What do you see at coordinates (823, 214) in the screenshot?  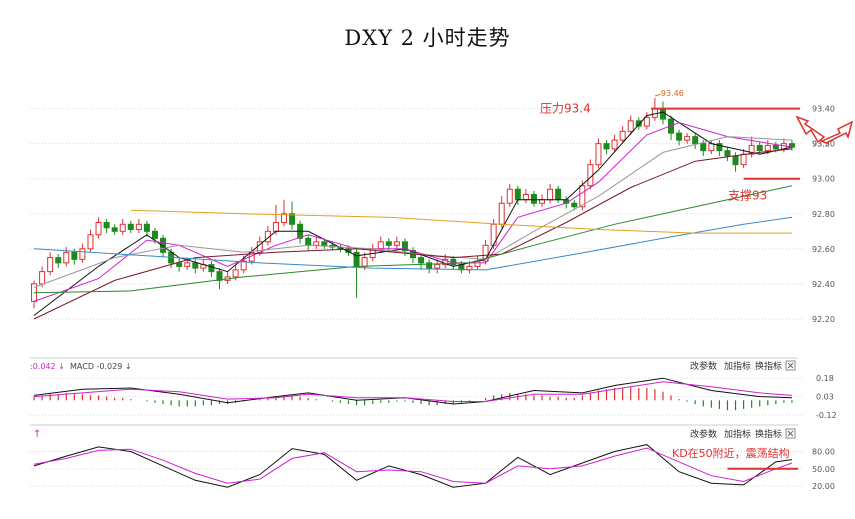 I see `y-tick-label: 92.80` at bounding box center [823, 214].